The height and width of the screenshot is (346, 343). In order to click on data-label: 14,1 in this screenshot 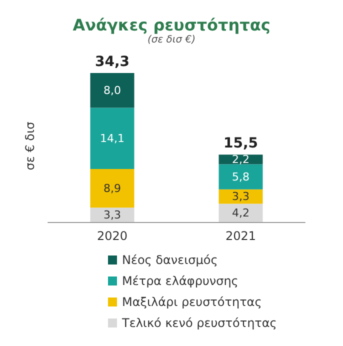, I will do `click(112, 138)`.